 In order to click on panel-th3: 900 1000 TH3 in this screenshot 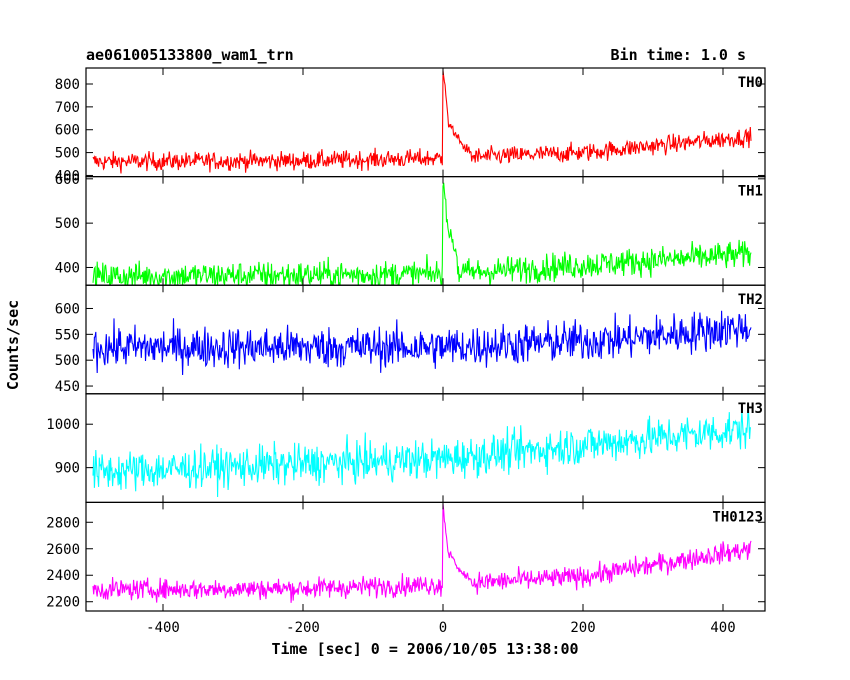, I will do `click(406, 448)`.